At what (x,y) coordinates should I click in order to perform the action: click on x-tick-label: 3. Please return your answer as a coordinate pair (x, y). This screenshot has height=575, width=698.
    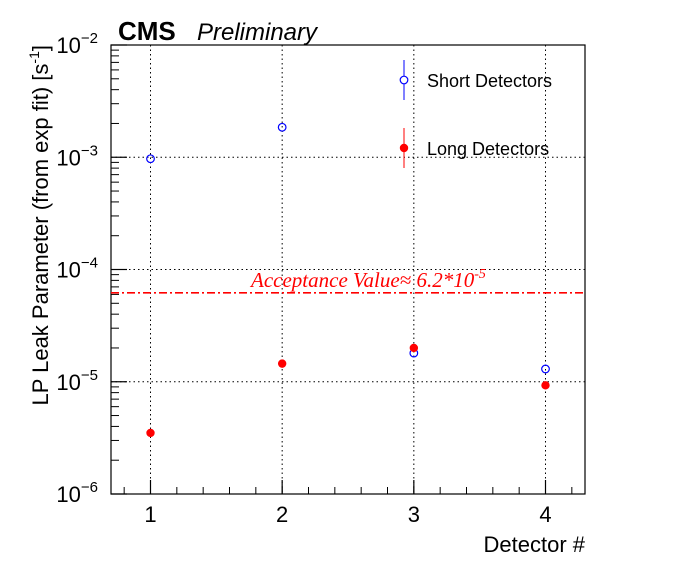
    Looking at the image, I should click on (414, 514).